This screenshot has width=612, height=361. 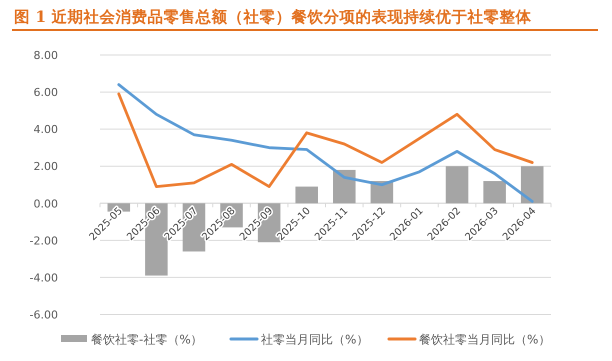 I want to click on y-tick-label: -6.00, so click(x=44, y=315).